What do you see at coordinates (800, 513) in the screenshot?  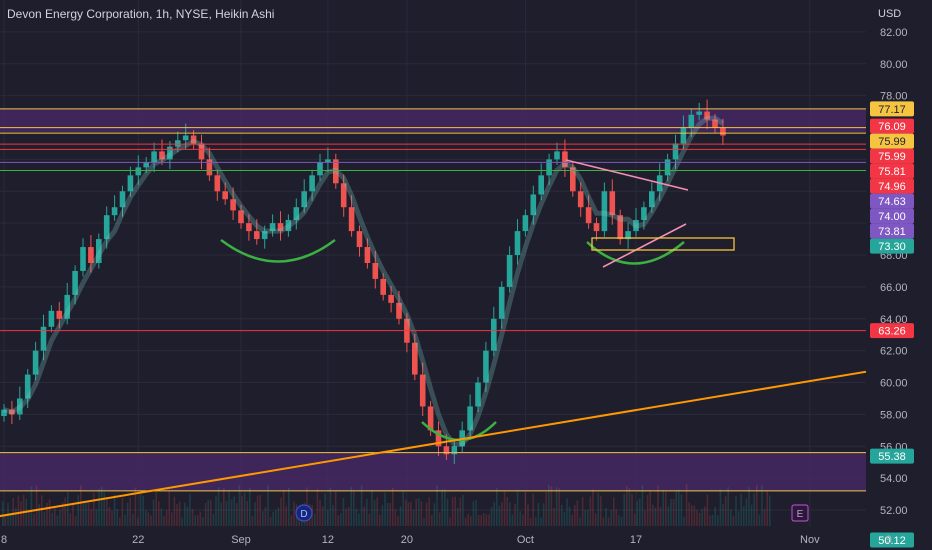 I see `earnings-marker` at bounding box center [800, 513].